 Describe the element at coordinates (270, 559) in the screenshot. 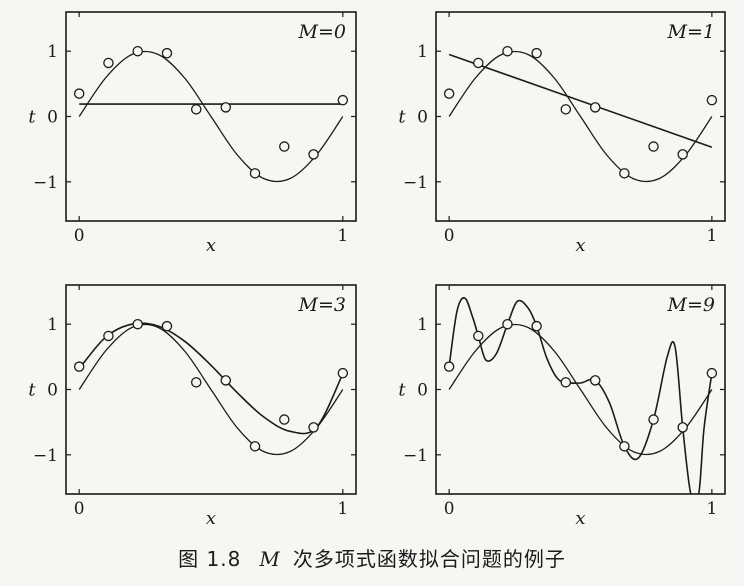

I see `caption-variable: M` at that location.